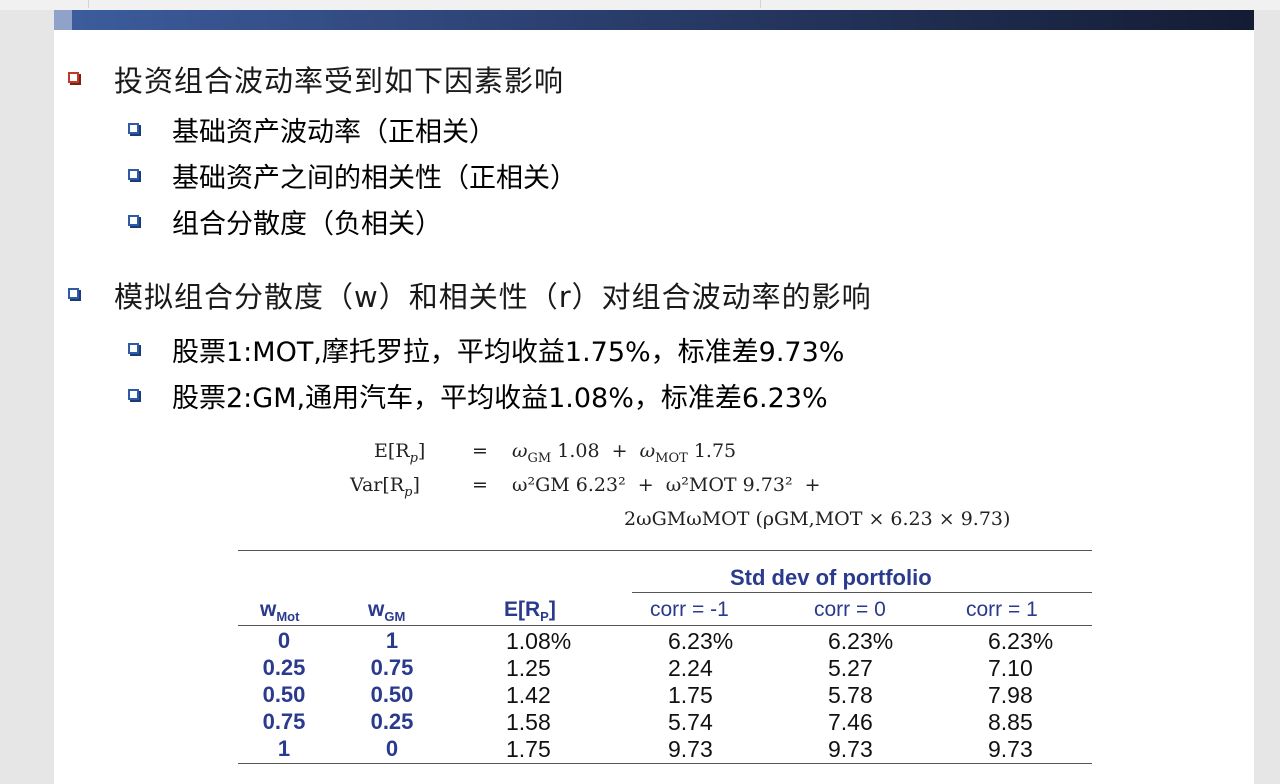 This screenshot has width=1280, height=784. What do you see at coordinates (850, 609) in the screenshot?
I see `col-header-corr-0: corr = 0` at bounding box center [850, 609].